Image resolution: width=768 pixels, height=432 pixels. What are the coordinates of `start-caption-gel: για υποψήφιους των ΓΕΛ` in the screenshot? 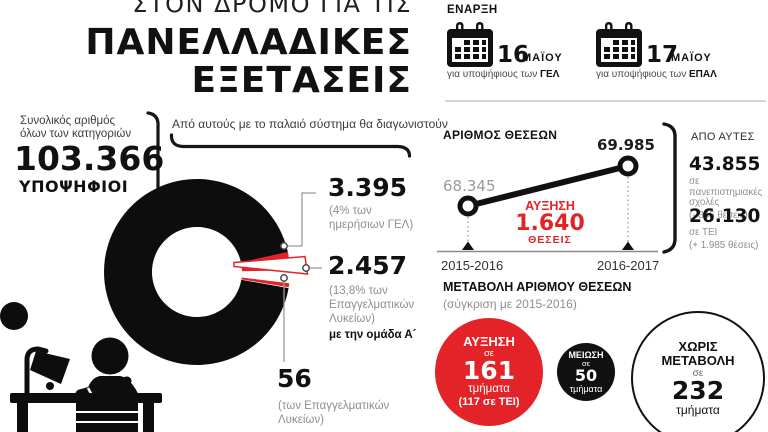 It's located at (503, 74).